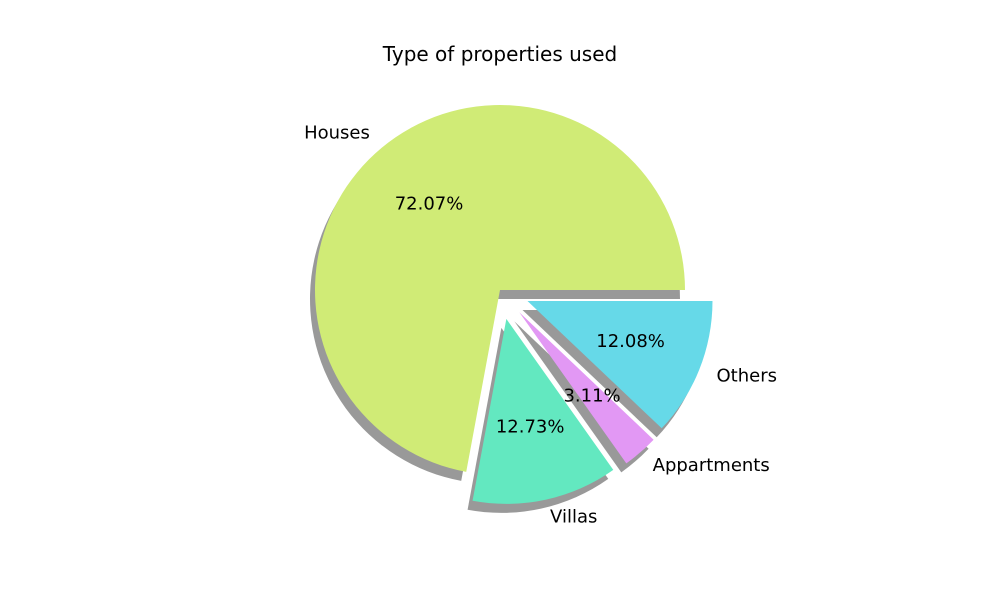  I want to click on pie-slice-others, so click(620, 364).